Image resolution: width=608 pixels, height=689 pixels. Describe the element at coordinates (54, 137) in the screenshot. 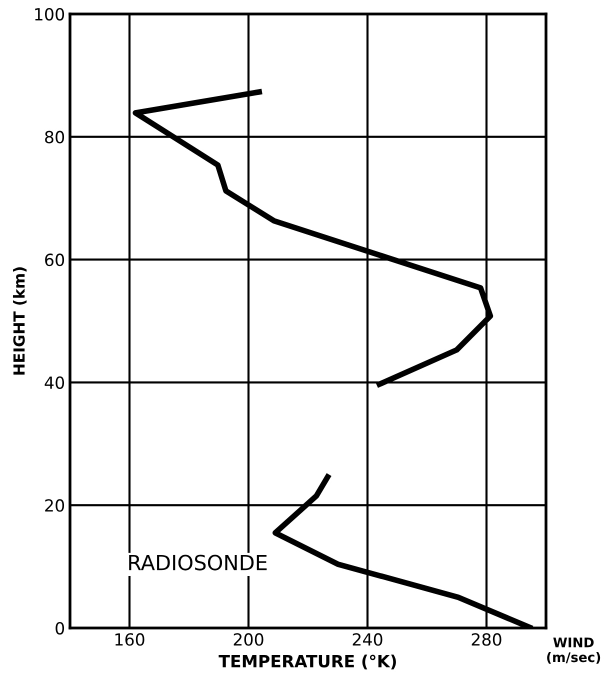

I see `y-tick-label: 80` at that location.